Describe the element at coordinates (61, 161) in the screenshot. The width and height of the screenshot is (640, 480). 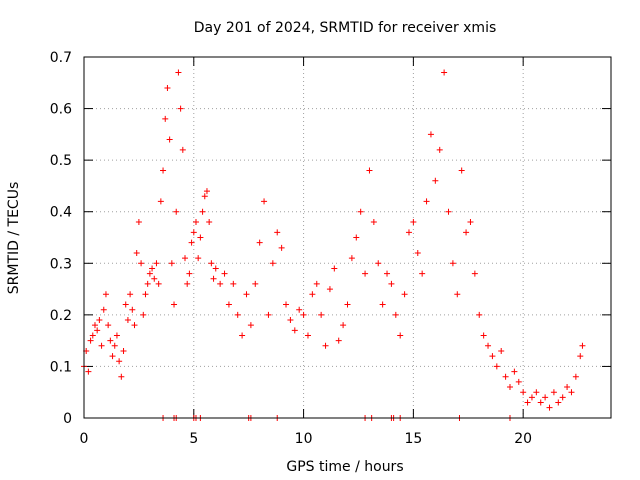
I see `y-tick-label: 0.5` at that location.